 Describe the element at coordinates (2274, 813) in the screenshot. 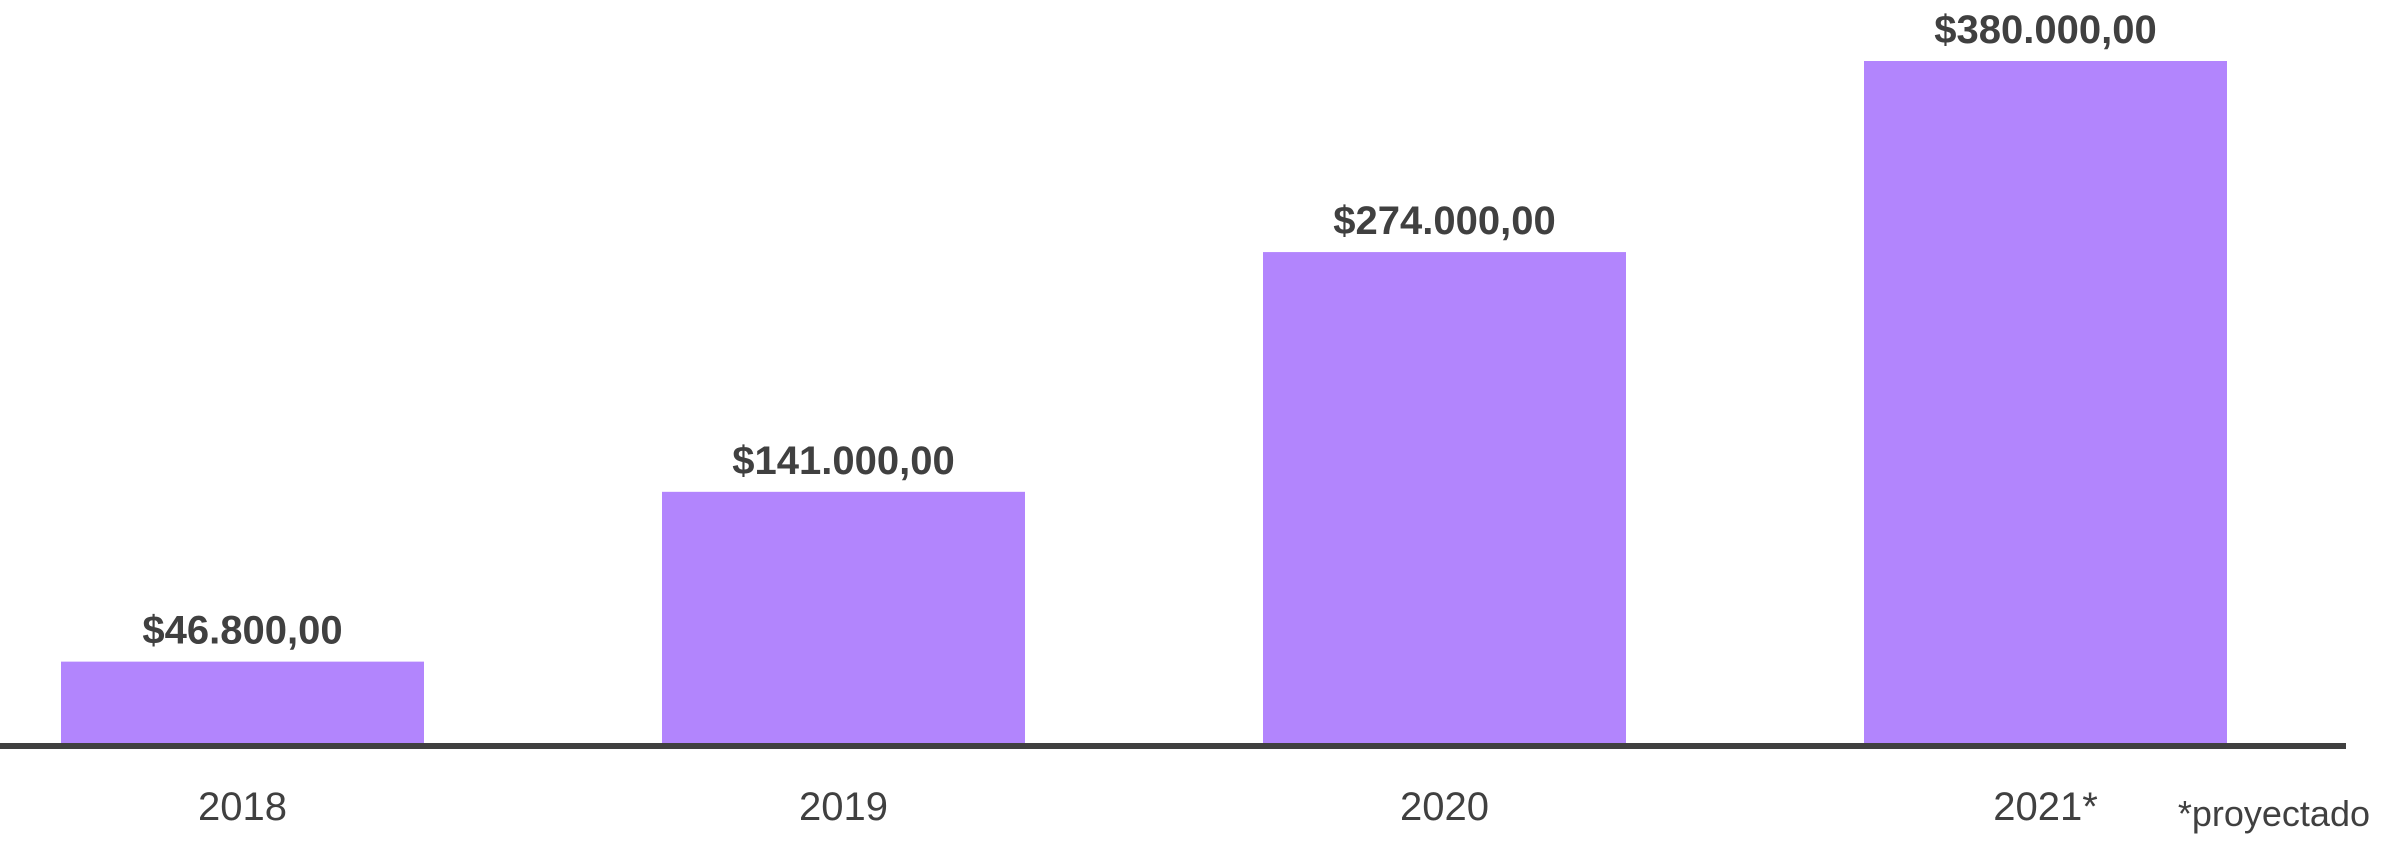

I see `projection-note: *proyectado` at that location.